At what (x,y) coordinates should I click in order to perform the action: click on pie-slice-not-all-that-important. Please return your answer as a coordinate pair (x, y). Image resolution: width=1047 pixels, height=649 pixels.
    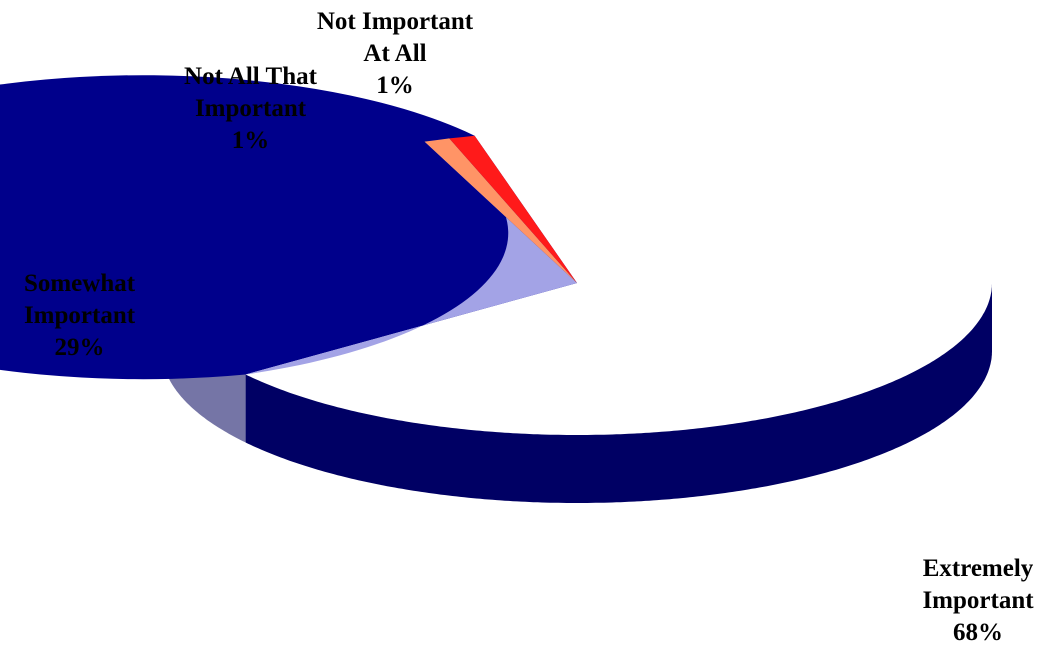
    Looking at the image, I should click on (500, 210).